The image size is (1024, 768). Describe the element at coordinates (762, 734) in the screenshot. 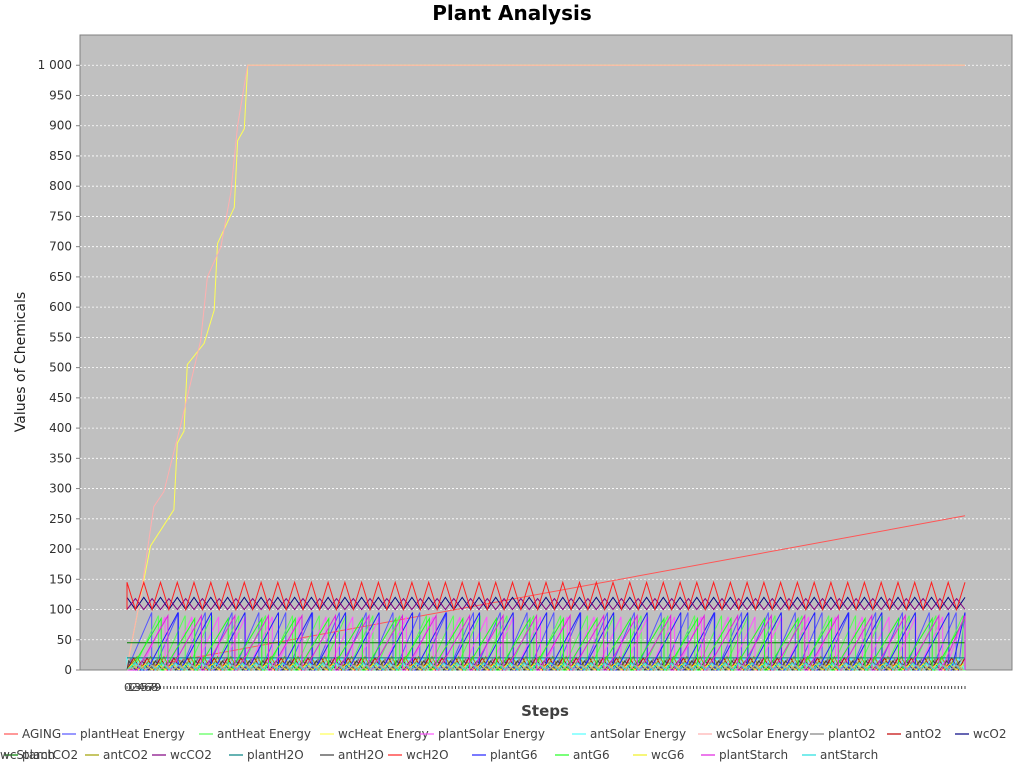

I see `legend-label: wcSolar Energy` at that location.